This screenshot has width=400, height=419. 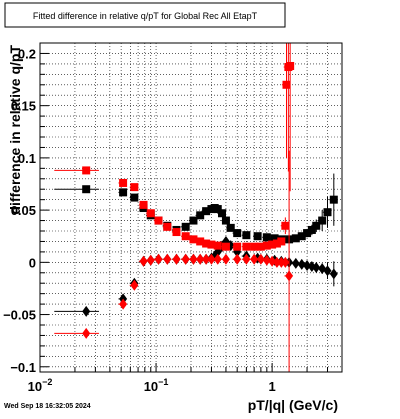 What do you see at coordinates (40, 385) in the screenshot?
I see `x-tick-label: 10⁻²` at bounding box center [40, 385].